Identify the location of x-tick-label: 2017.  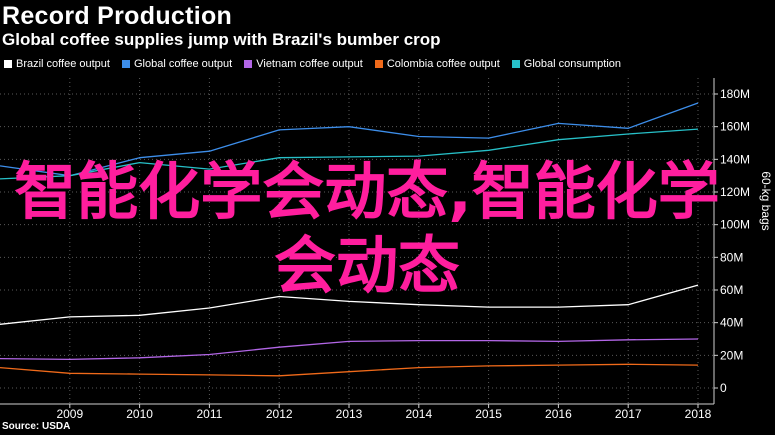
(628, 414).